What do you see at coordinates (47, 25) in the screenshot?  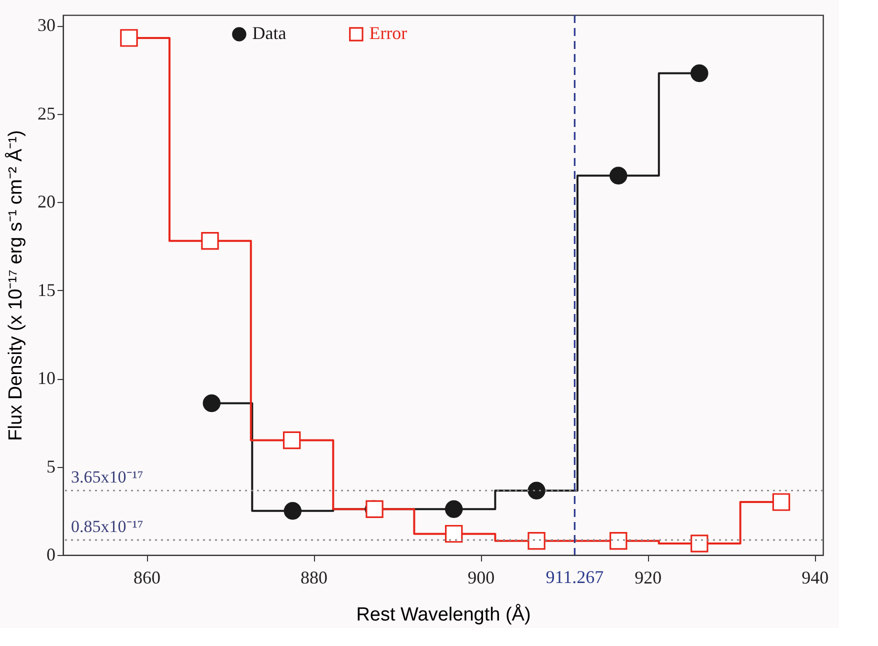 I see `y-tick-label: 30` at bounding box center [47, 25].